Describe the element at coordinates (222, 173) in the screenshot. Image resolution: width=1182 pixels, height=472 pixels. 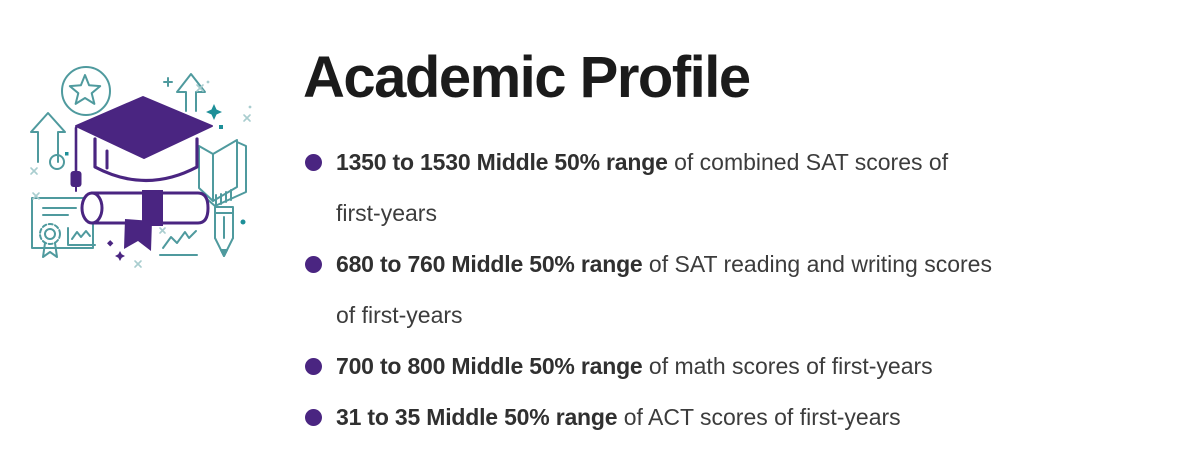
I see `open-book-icon` at that location.